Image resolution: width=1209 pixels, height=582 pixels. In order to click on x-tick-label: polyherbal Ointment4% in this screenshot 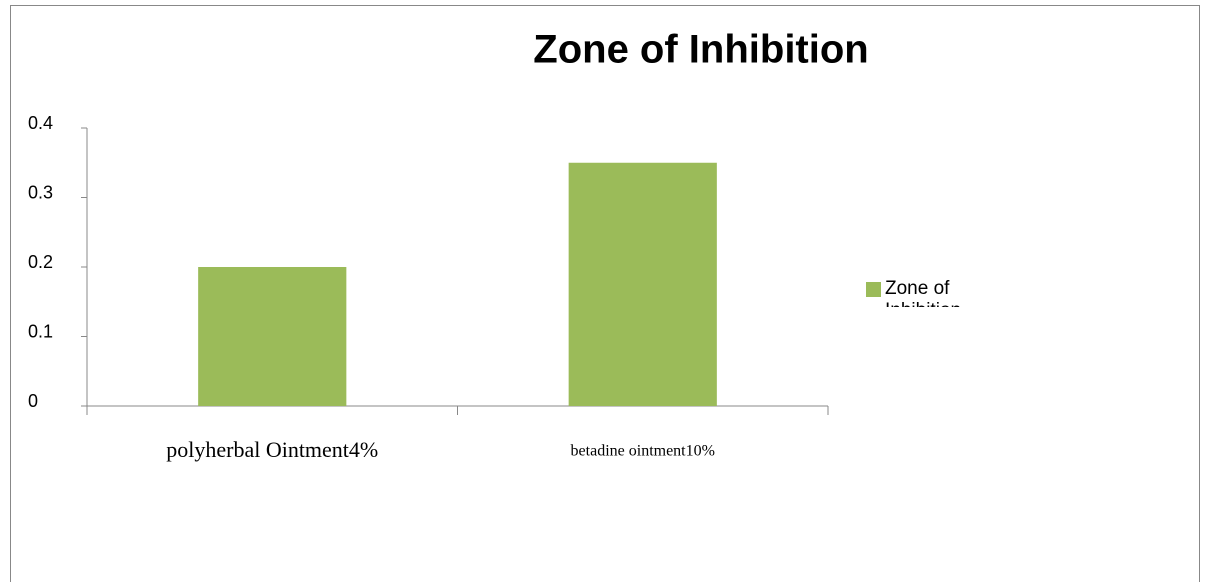, I will do `click(272, 449)`.